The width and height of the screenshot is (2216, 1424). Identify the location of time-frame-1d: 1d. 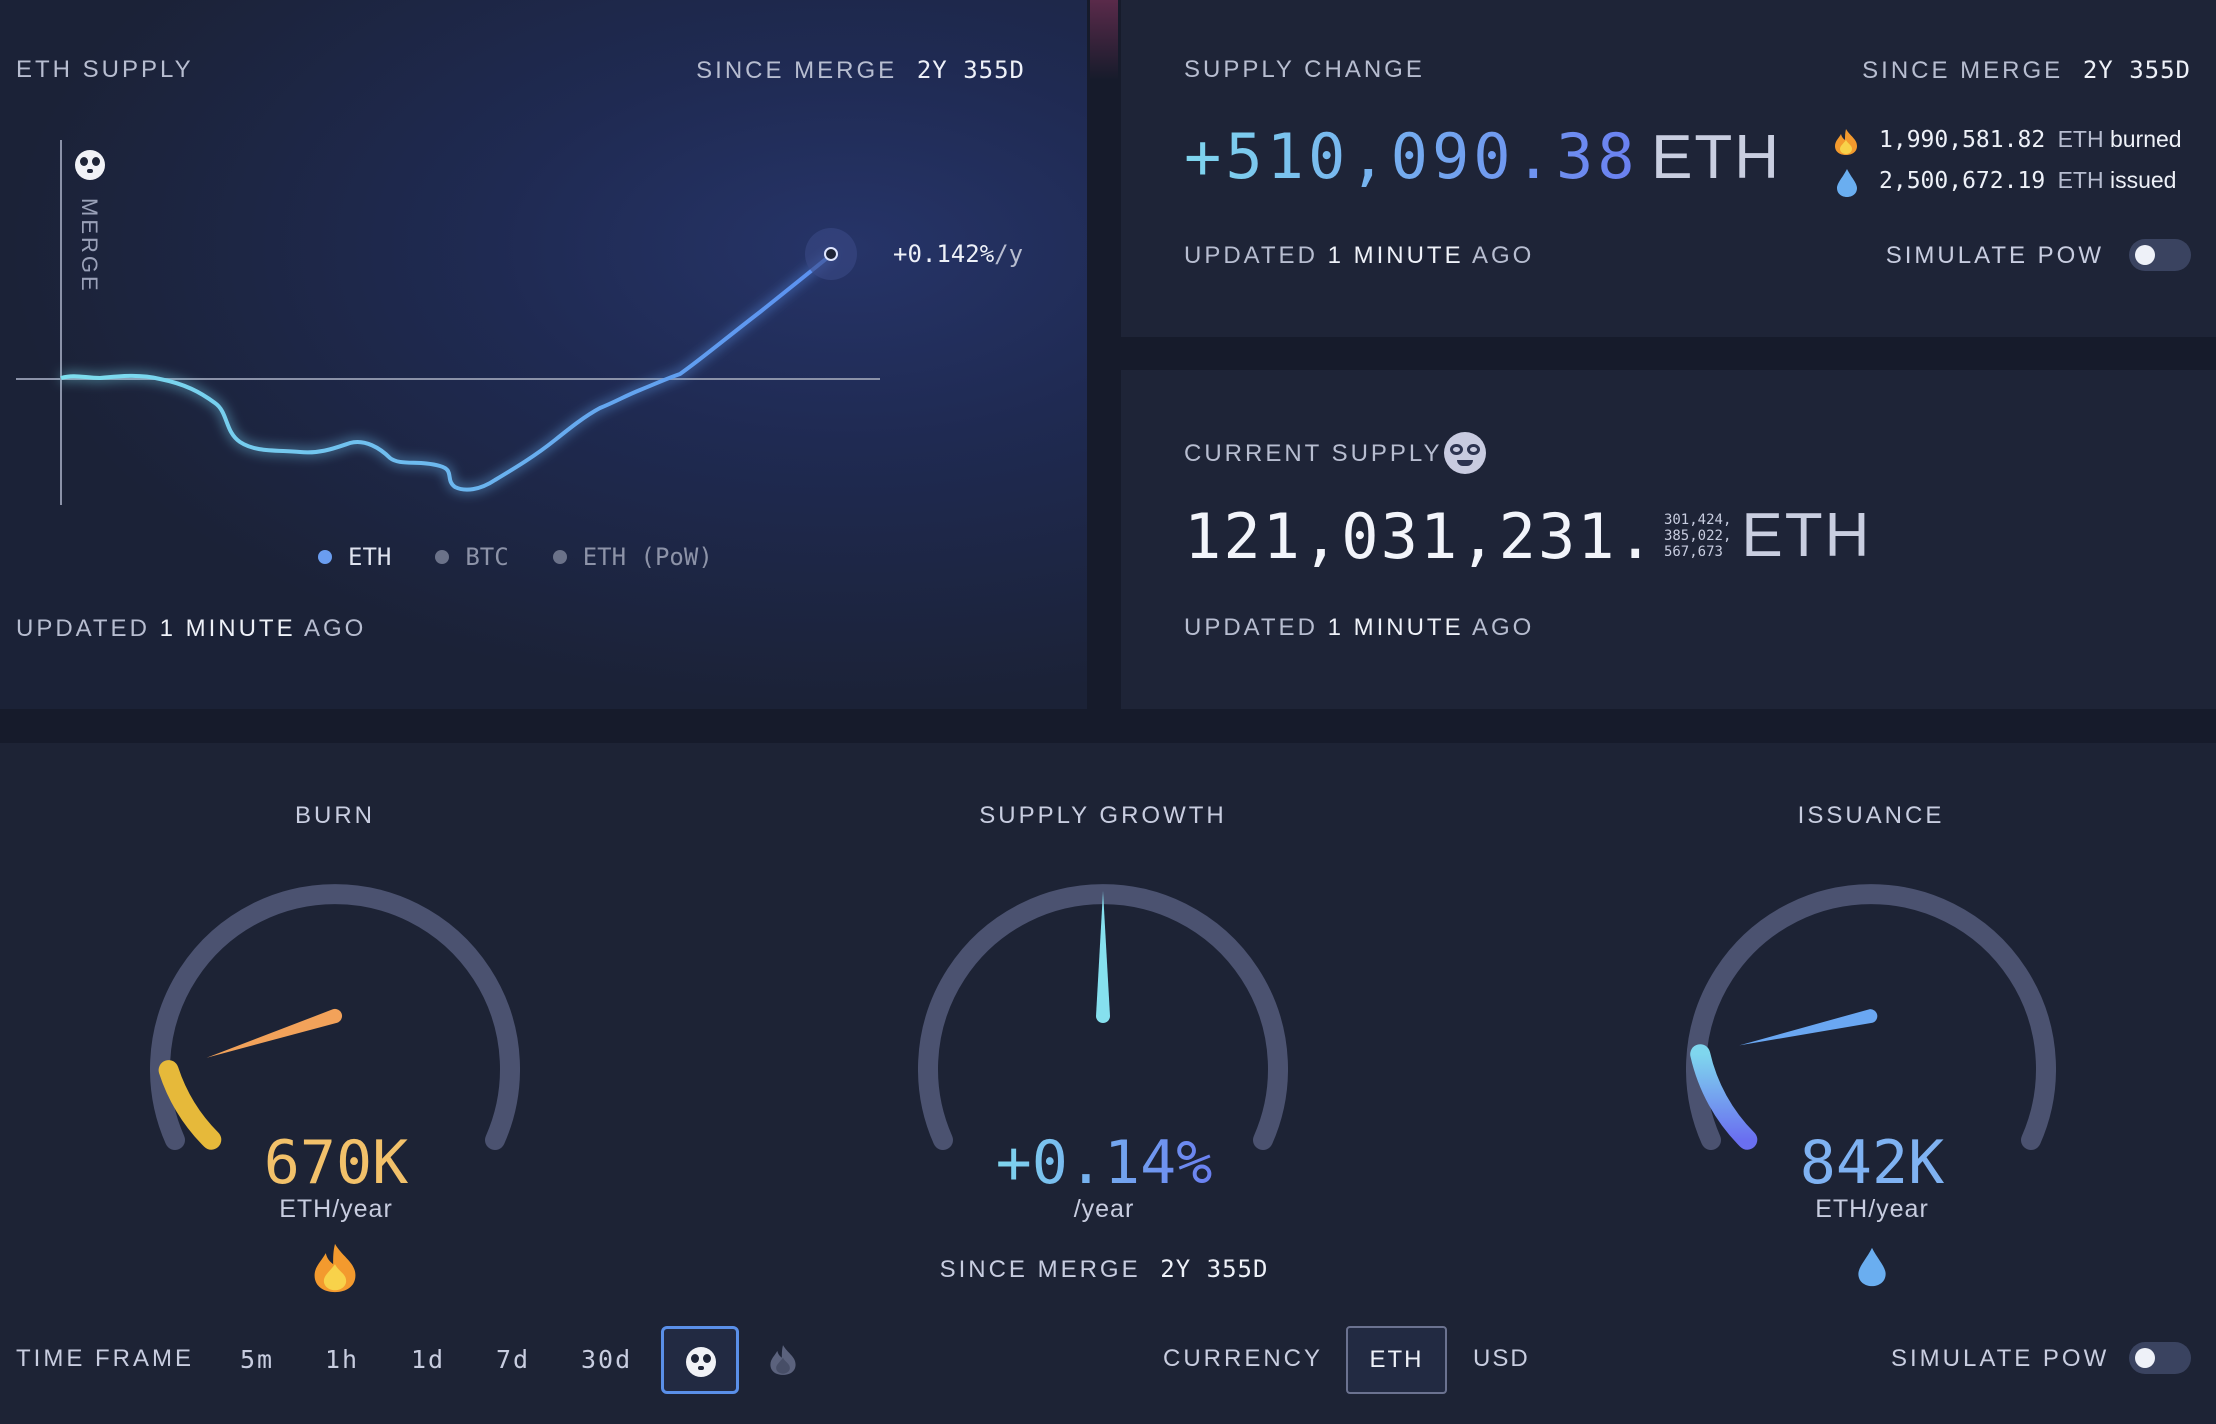
(428, 1359).